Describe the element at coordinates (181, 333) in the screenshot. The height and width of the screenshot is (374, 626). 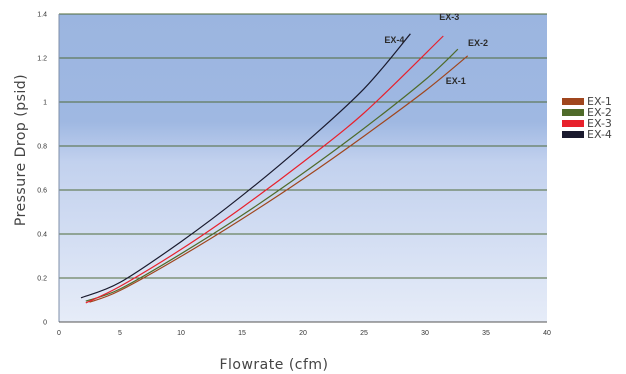
I see `x-tick-label: 10` at that location.